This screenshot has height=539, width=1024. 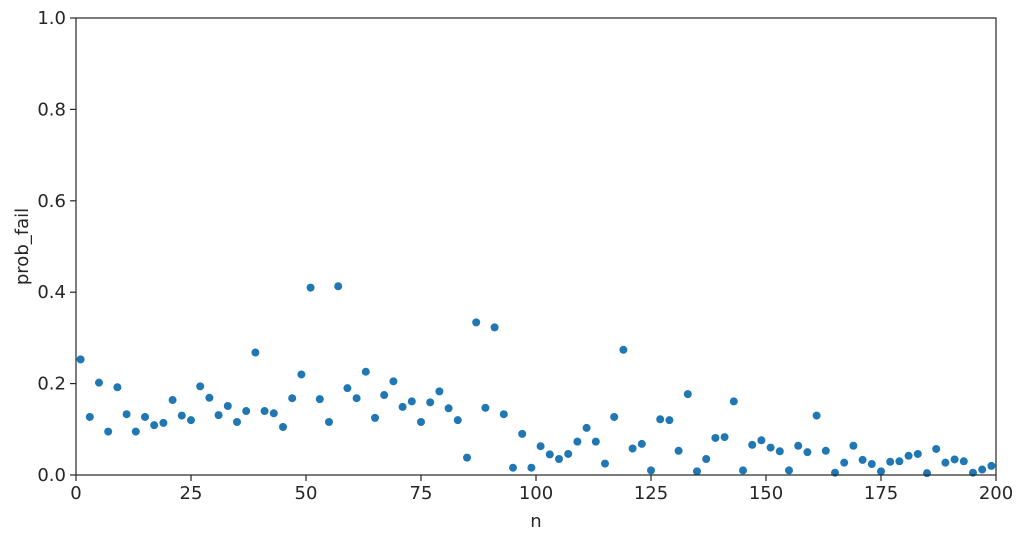 What do you see at coordinates (51, 18) in the screenshot?
I see `y-tick-label: 1.0` at bounding box center [51, 18].